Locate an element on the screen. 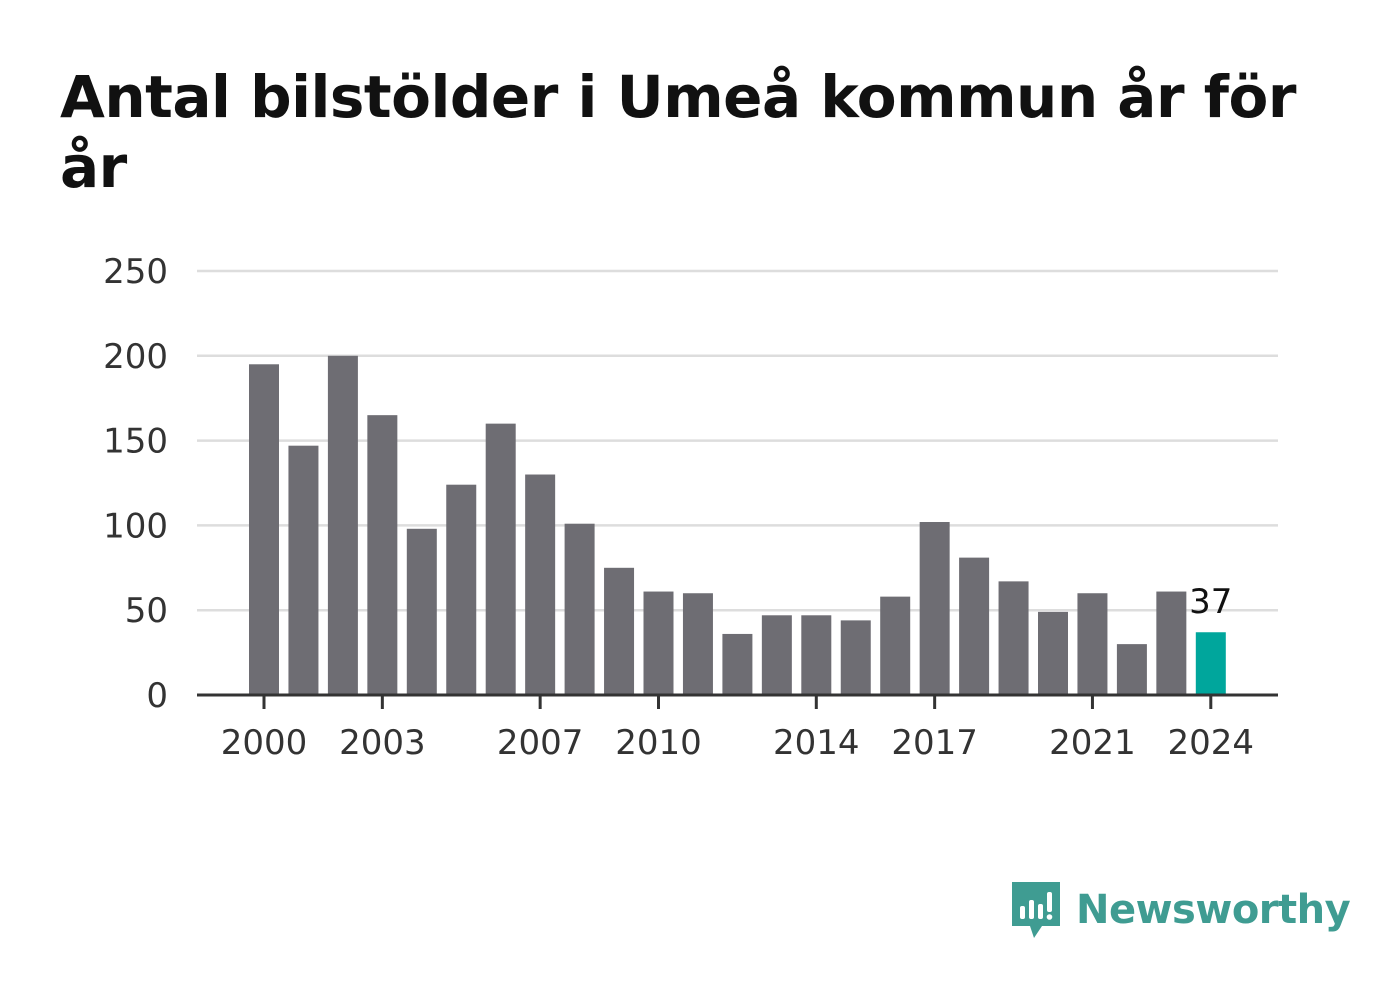 The image size is (1382, 999). bar-2023 is located at coordinates (1171, 643).